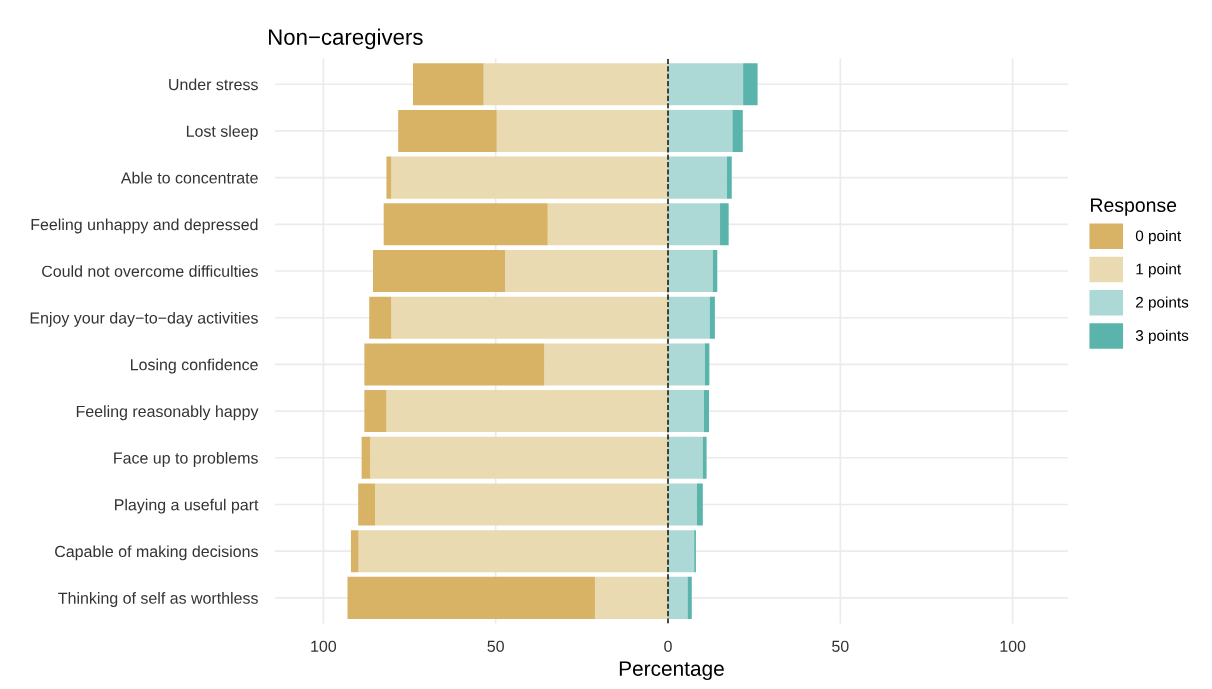  I want to click on legend-title: Response, so click(1134, 207).